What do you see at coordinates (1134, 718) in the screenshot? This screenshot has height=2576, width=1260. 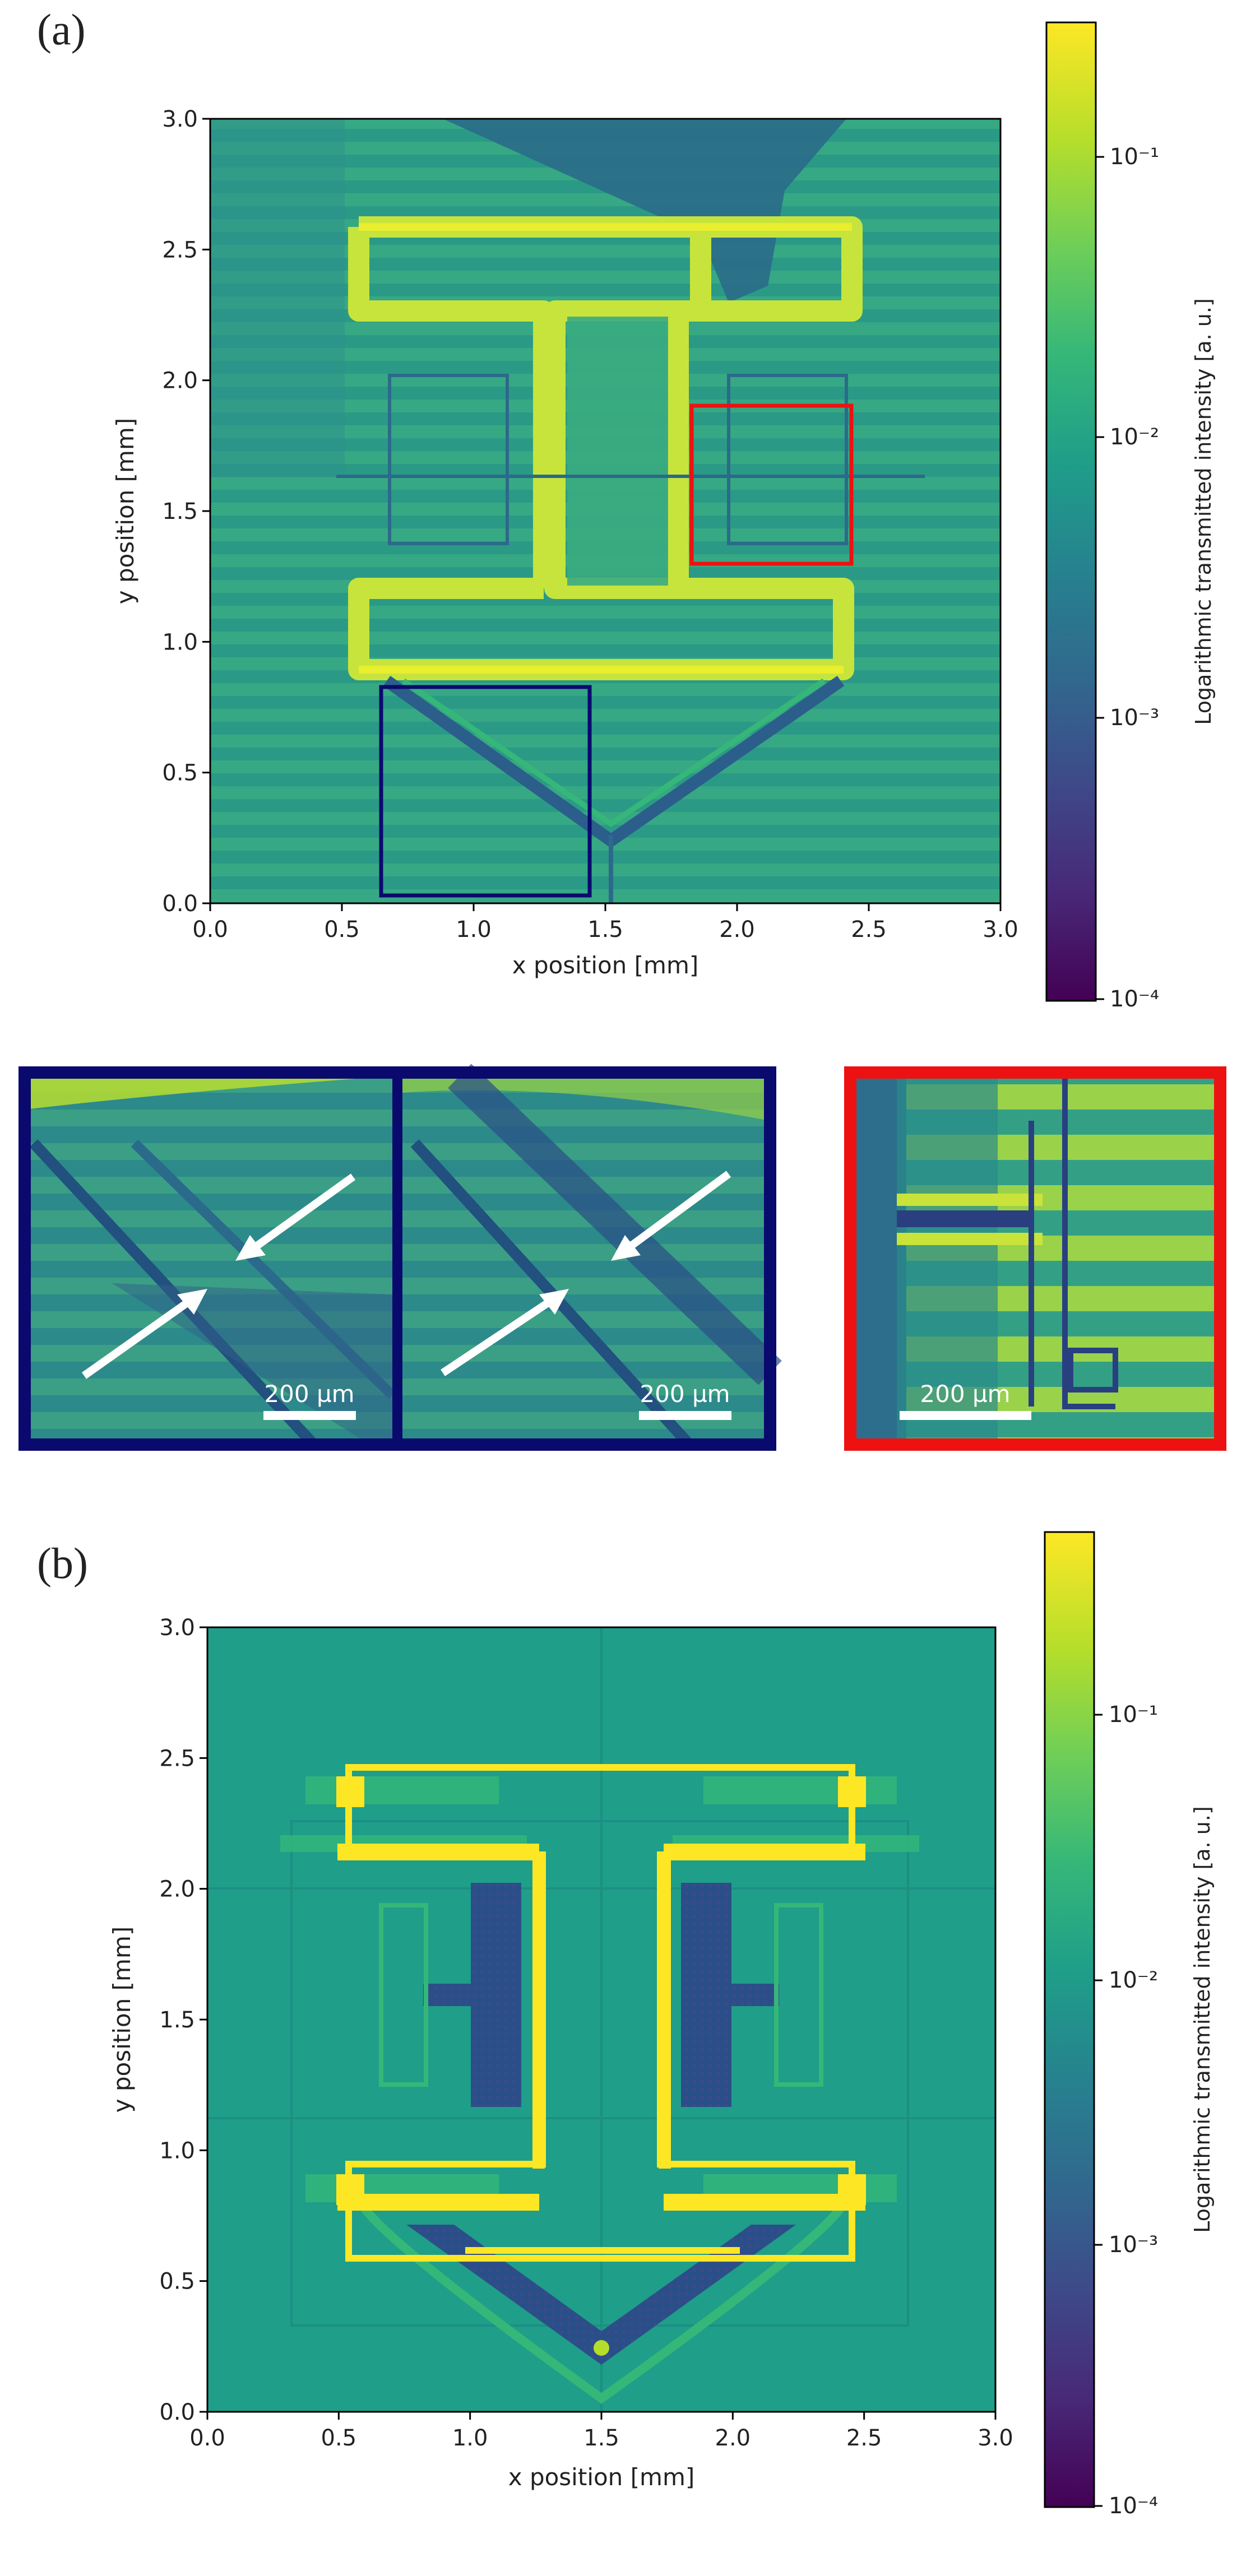 I see `colorbar-a-tick-3: 10⁻³` at bounding box center [1134, 718].